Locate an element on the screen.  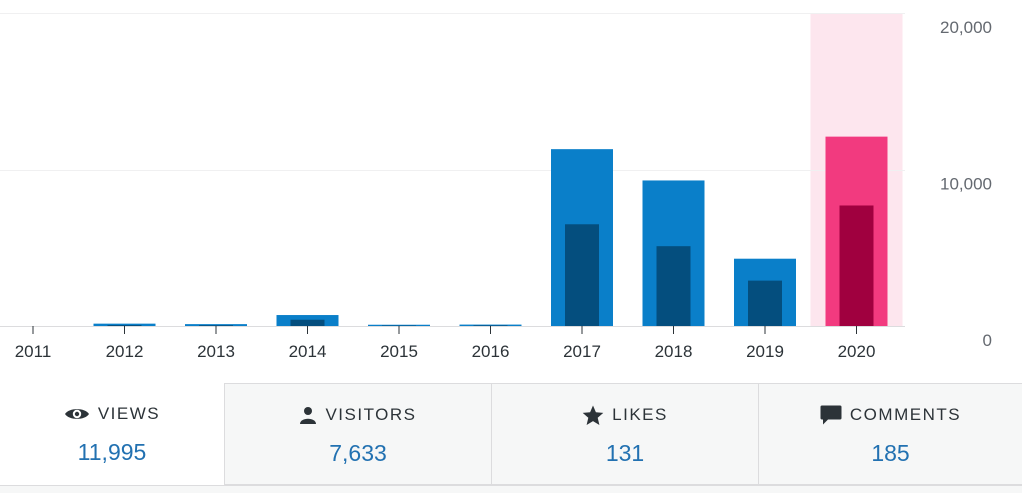
eye-icon is located at coordinates (77, 414).